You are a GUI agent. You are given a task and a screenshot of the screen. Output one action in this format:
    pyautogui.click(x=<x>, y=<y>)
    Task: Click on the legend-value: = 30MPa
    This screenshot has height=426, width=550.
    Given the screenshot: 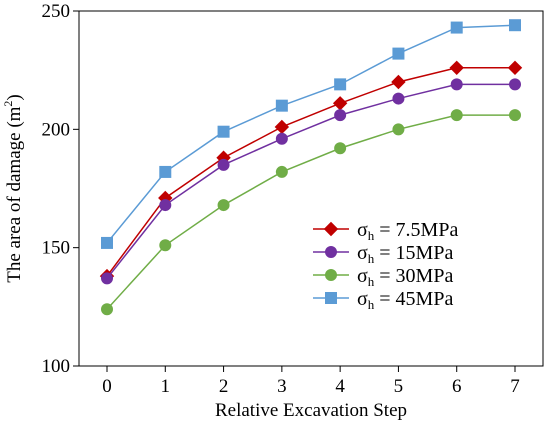 What is the action you would take?
    pyautogui.click(x=413, y=276)
    